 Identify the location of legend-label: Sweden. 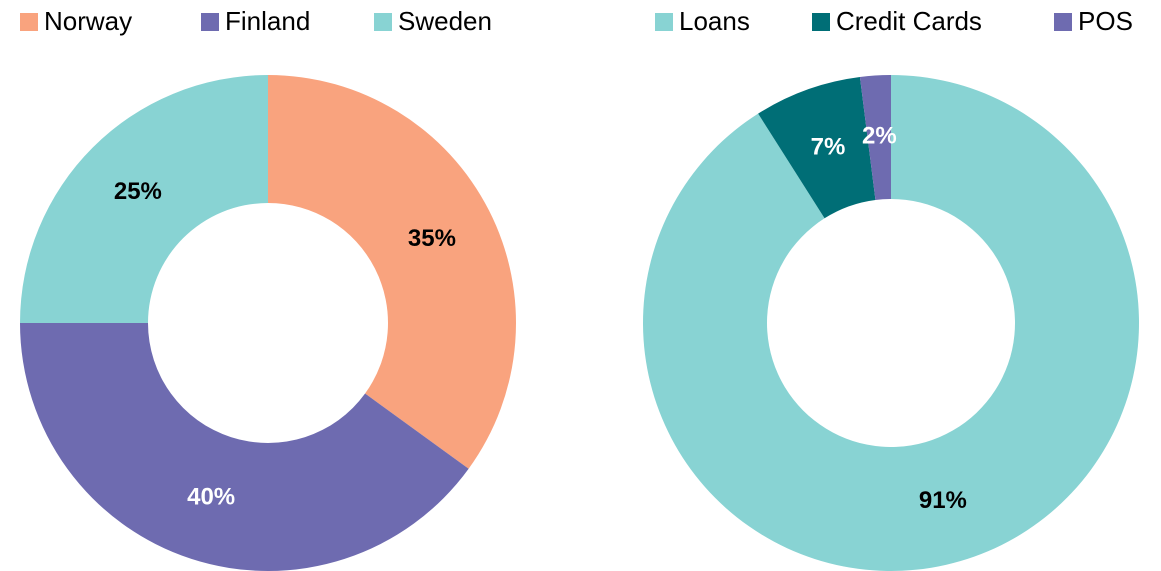
(445, 21).